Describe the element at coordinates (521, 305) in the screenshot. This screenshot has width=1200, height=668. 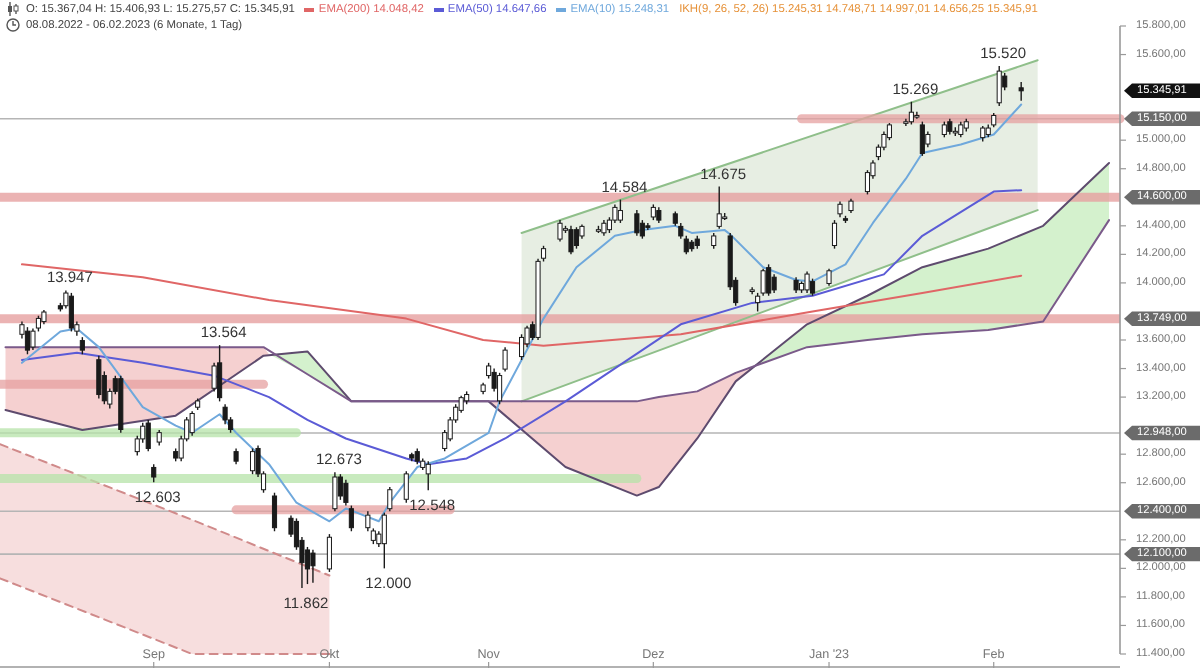
I see `line-series` at that location.